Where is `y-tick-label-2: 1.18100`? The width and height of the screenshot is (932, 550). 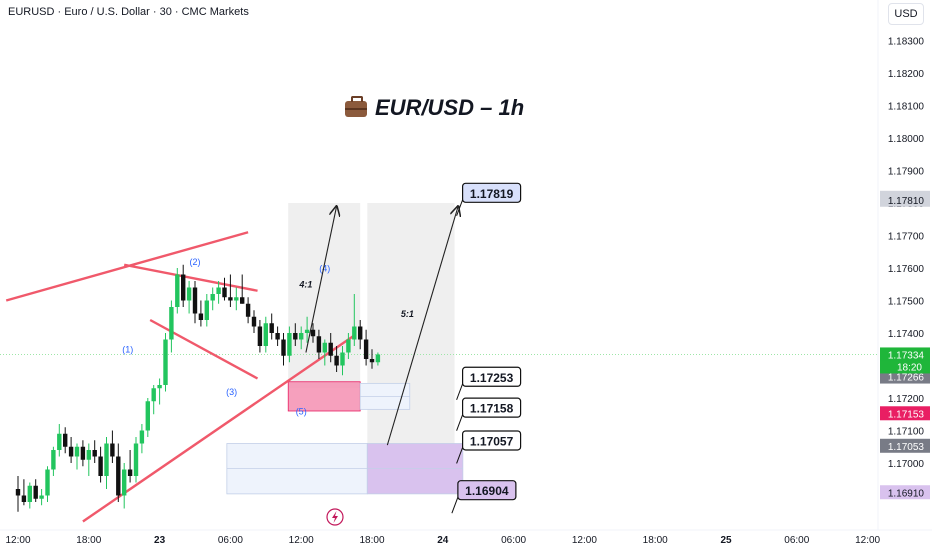
y-tick-label-2: 1.18100 is located at coordinates (906, 107).